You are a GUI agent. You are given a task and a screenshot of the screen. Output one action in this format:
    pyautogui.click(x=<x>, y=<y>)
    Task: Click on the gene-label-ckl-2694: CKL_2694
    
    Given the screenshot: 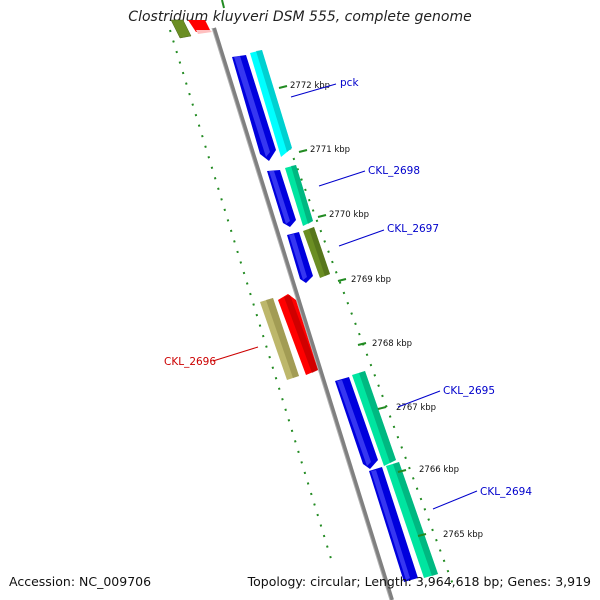 What is the action you would take?
    pyautogui.click(x=506, y=492)
    